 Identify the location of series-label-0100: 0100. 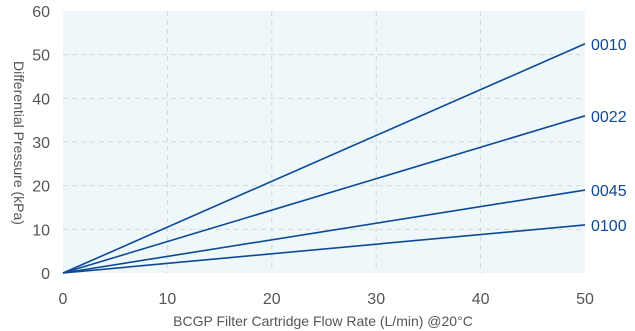
(609, 226).